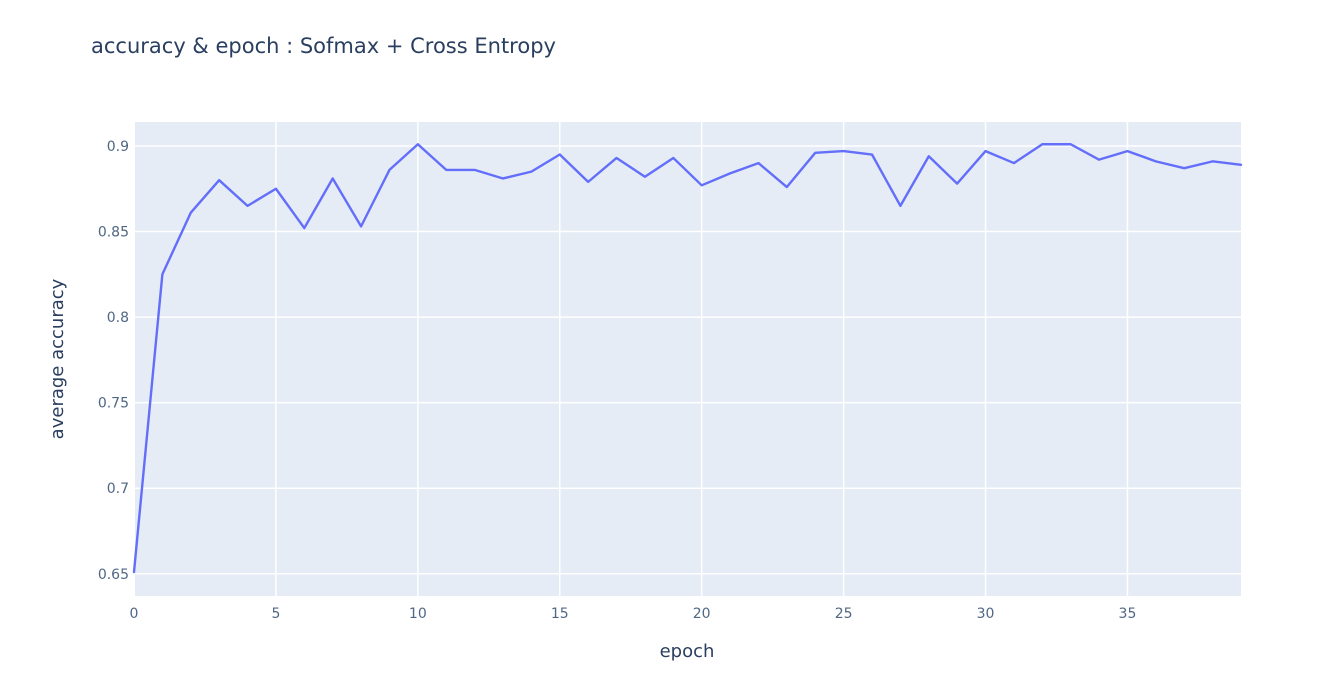  What do you see at coordinates (560, 614) in the screenshot?
I see `x-tick-label: 15` at bounding box center [560, 614].